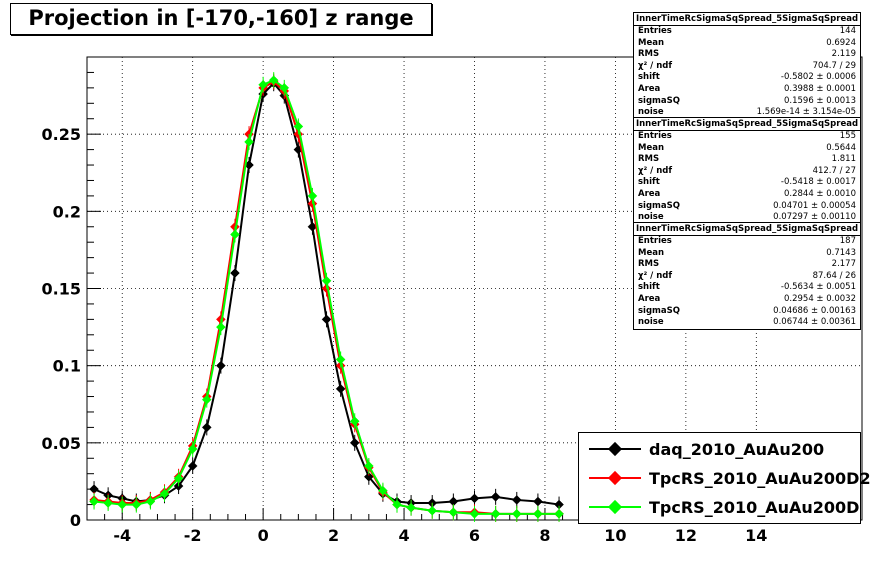 The width and height of the screenshot is (878, 582). What do you see at coordinates (847, 136) in the screenshot?
I see `stats-value: 155` at bounding box center [847, 136].